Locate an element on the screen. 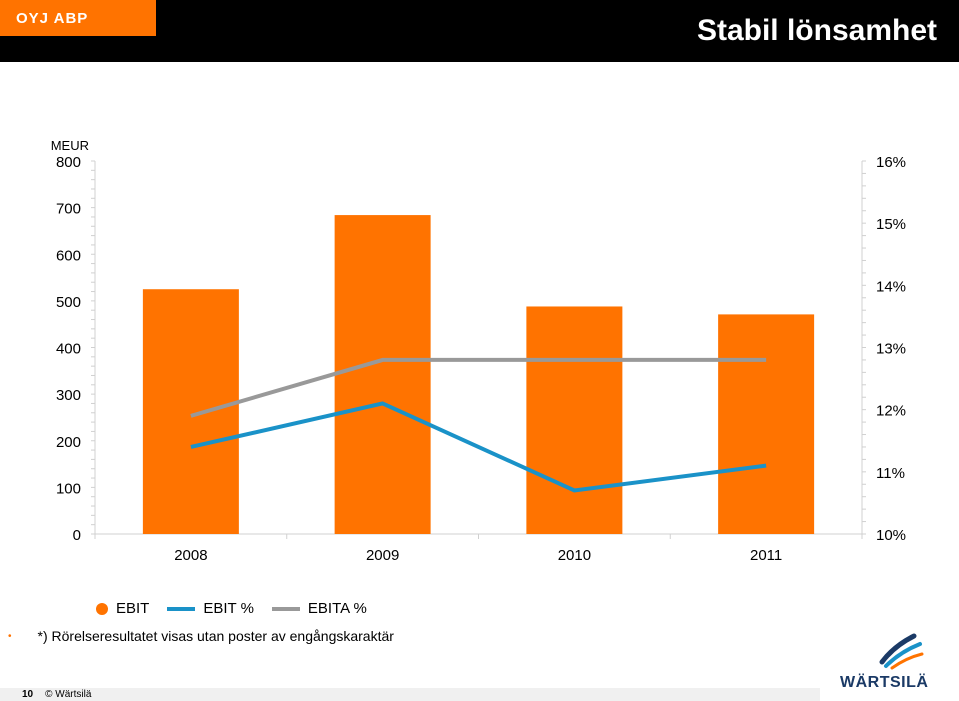  y-right-tick-label: 13% is located at coordinates (891, 349).